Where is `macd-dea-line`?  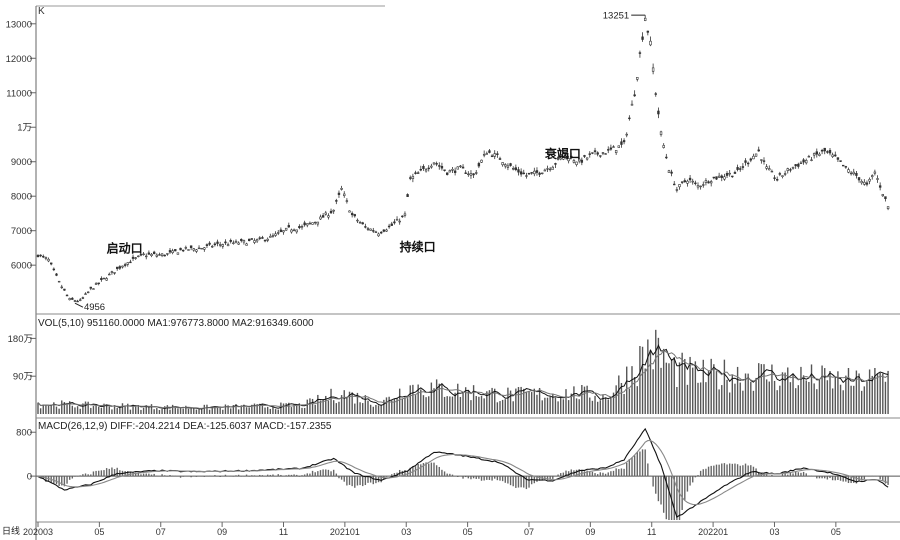
macd-dea-line is located at coordinates (463, 473).